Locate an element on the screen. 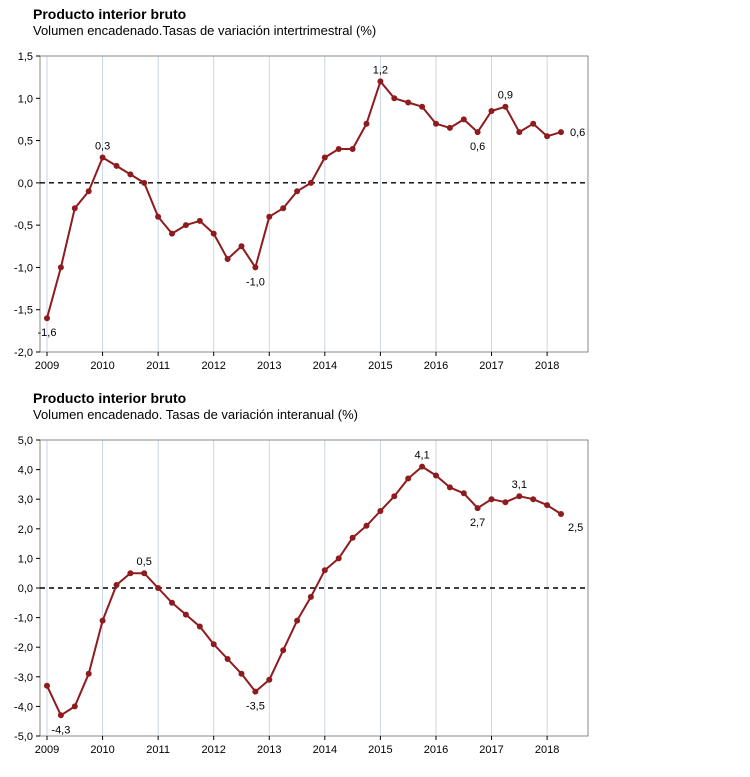 The image size is (750, 777). y-axis-label: 0,5 is located at coordinates (25, 142).